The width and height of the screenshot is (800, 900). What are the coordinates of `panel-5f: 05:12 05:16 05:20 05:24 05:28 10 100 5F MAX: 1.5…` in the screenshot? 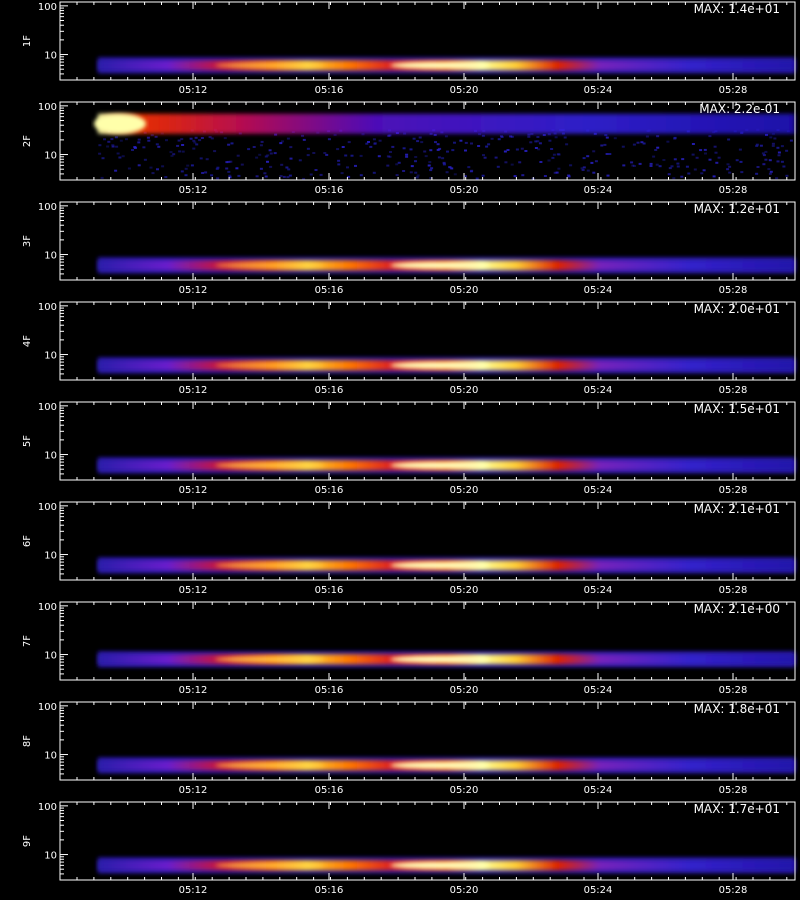 It's located at (409, 448).